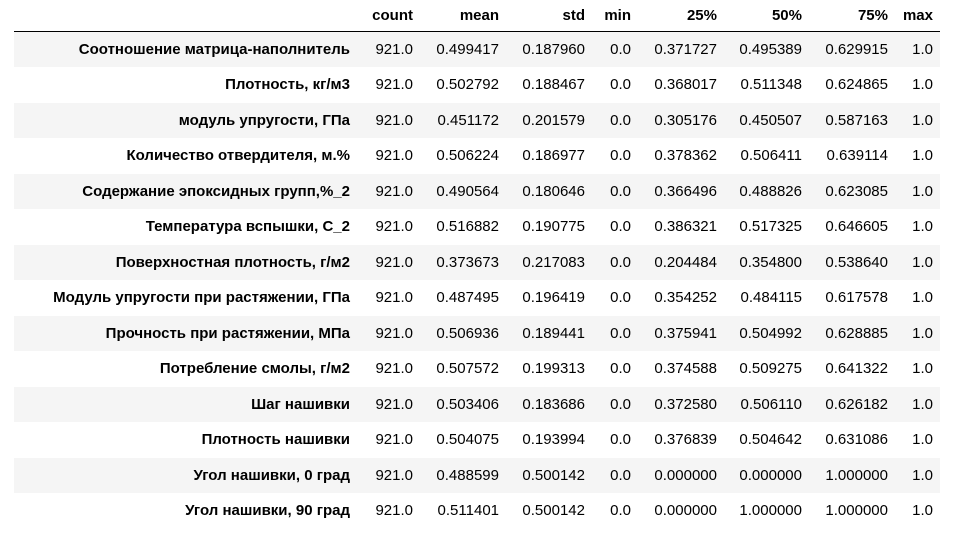 The width and height of the screenshot is (954, 537). I want to click on row-label: Модуль упругости при растяжении, ГПа, so click(201, 298).